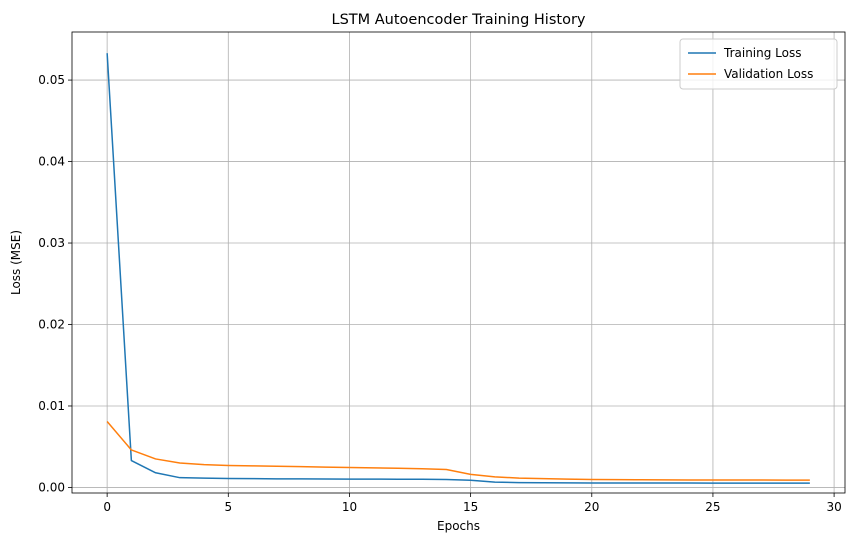 Image resolution: width=855 pixels, height=547 pixels. Describe the element at coordinates (762, 53) in the screenshot. I see `legend-label-training-loss: Training Loss` at that location.